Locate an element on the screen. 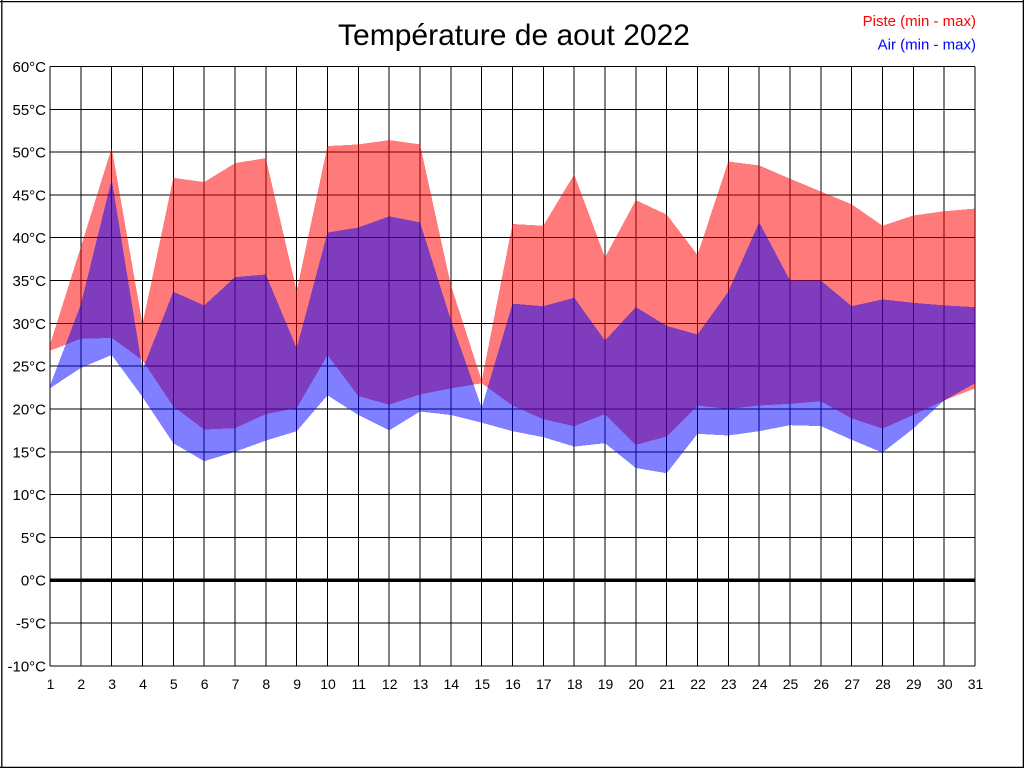 The height and width of the screenshot is (768, 1024). svg-text: 7 is located at coordinates (236, 684).